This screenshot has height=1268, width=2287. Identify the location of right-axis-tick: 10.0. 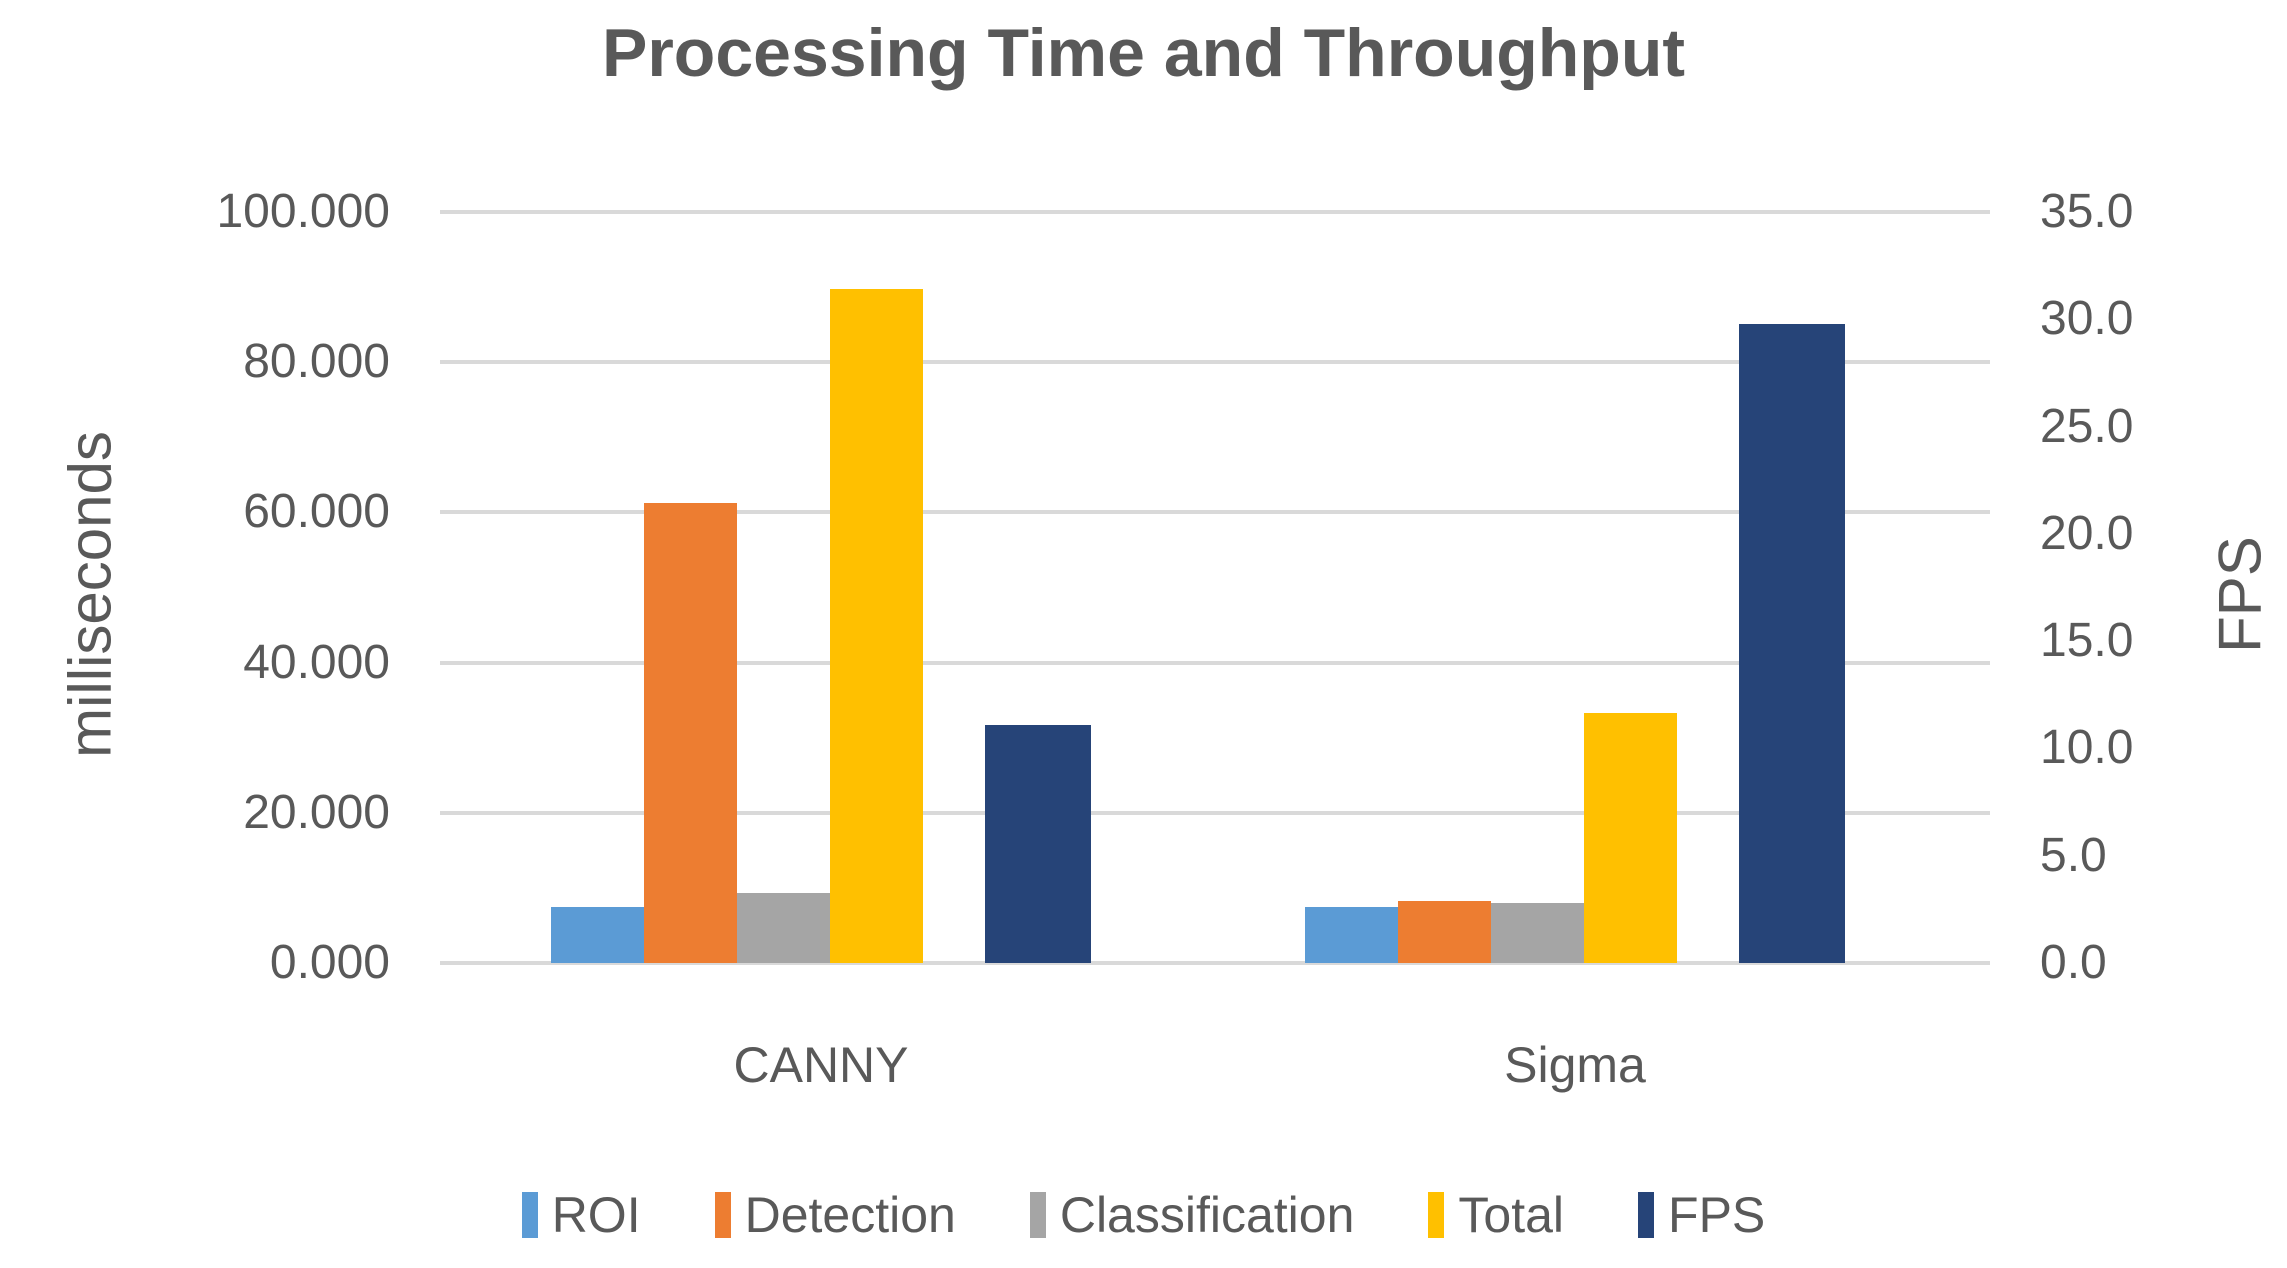
(2087, 748).